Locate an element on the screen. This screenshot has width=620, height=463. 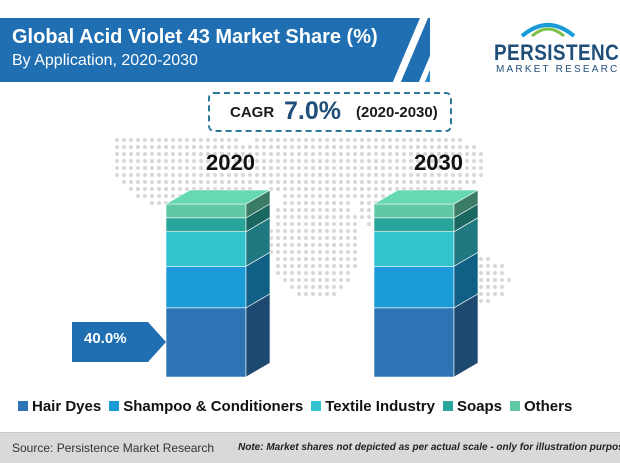
hair-dyes-share-callout: 40.0% is located at coordinates (105, 338).